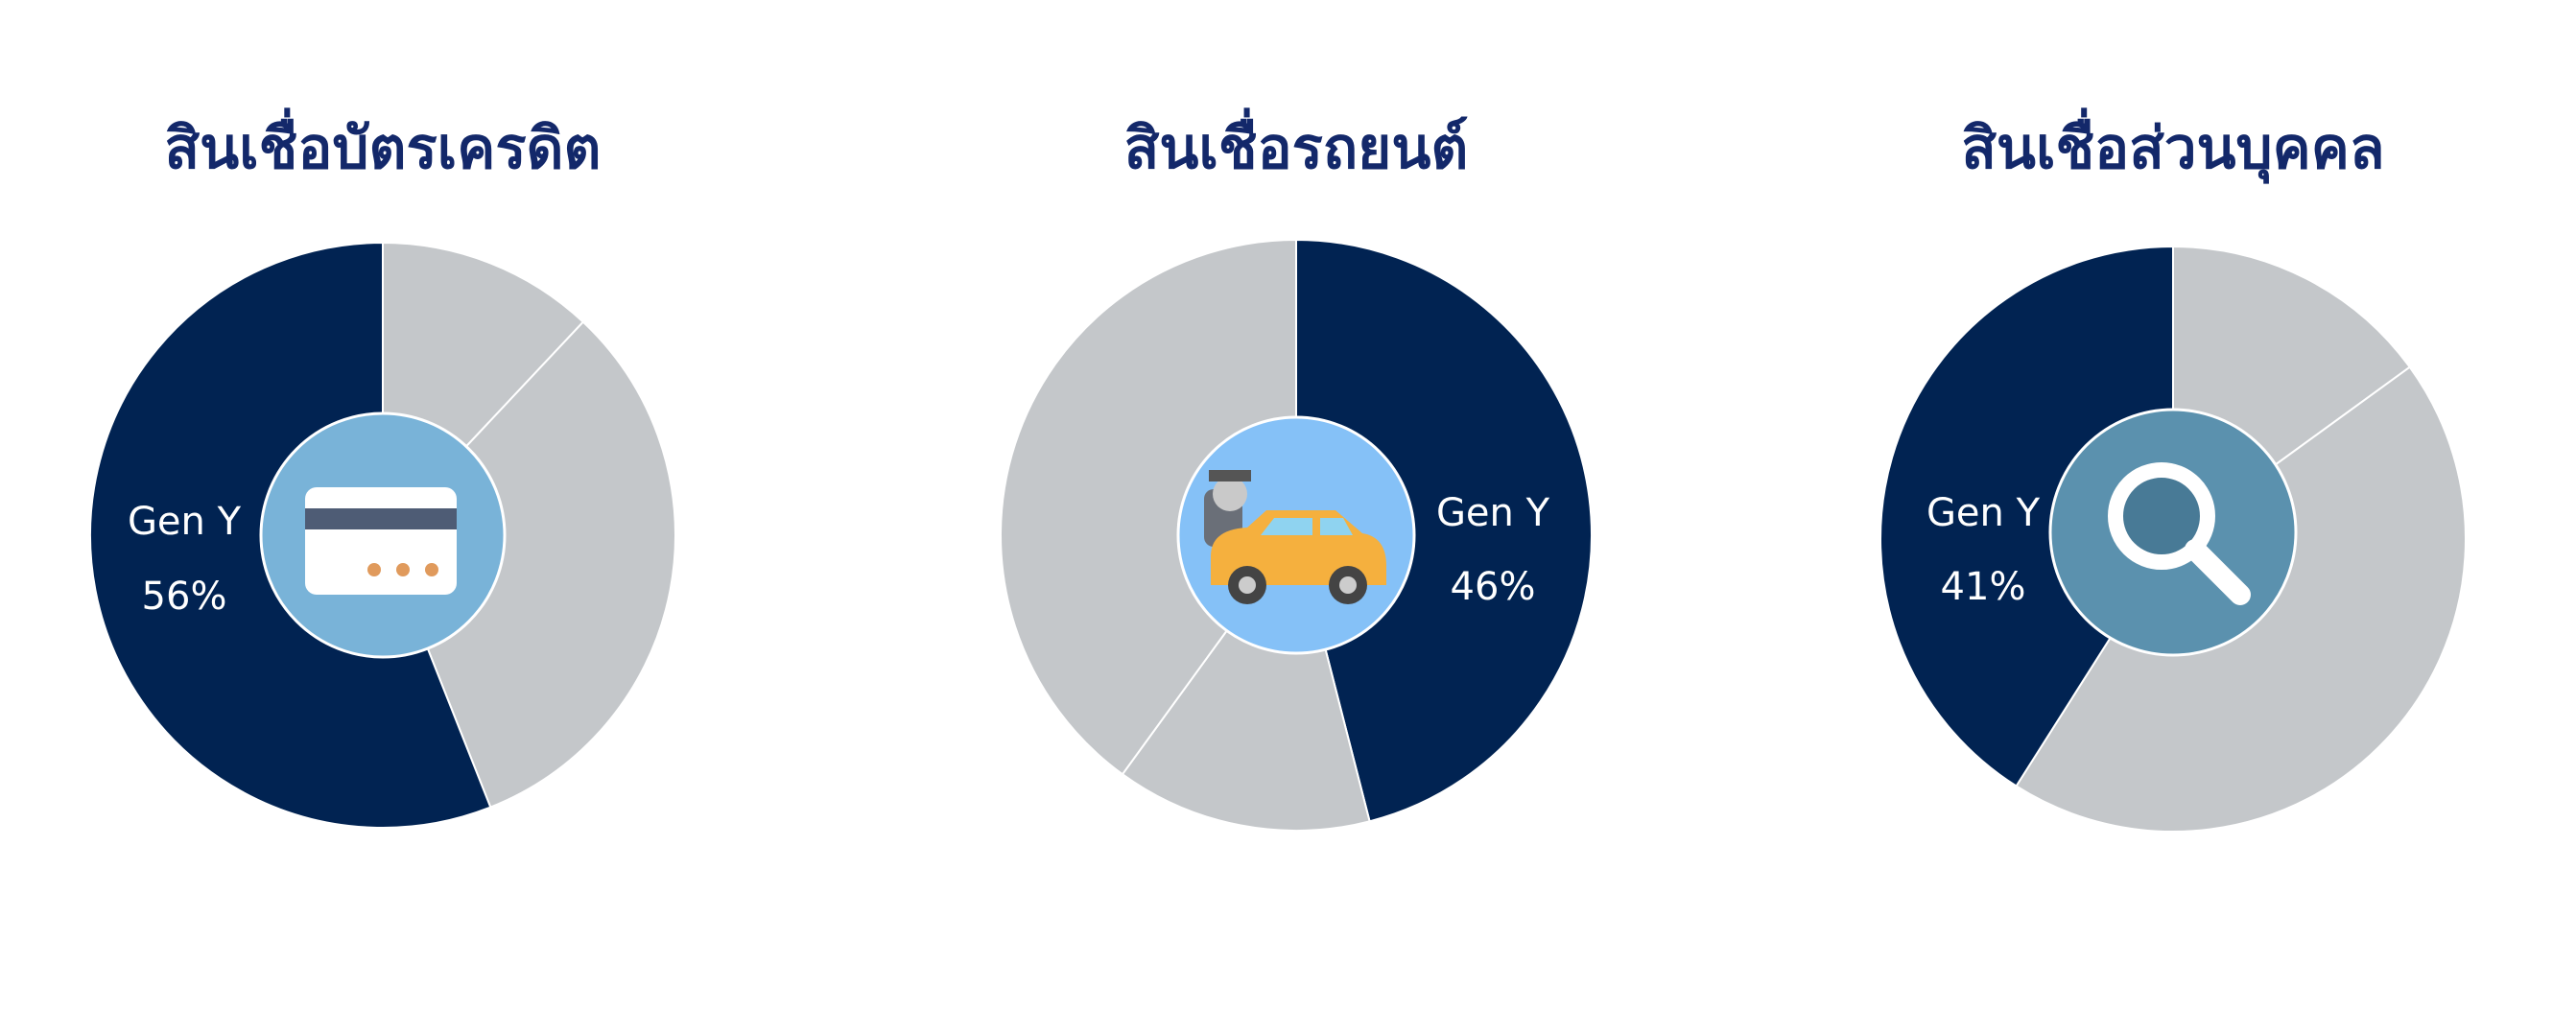  What do you see at coordinates (1297, 144) in the screenshot?
I see `chart-title: สินเชื่อรถยนต์` at bounding box center [1297, 144].